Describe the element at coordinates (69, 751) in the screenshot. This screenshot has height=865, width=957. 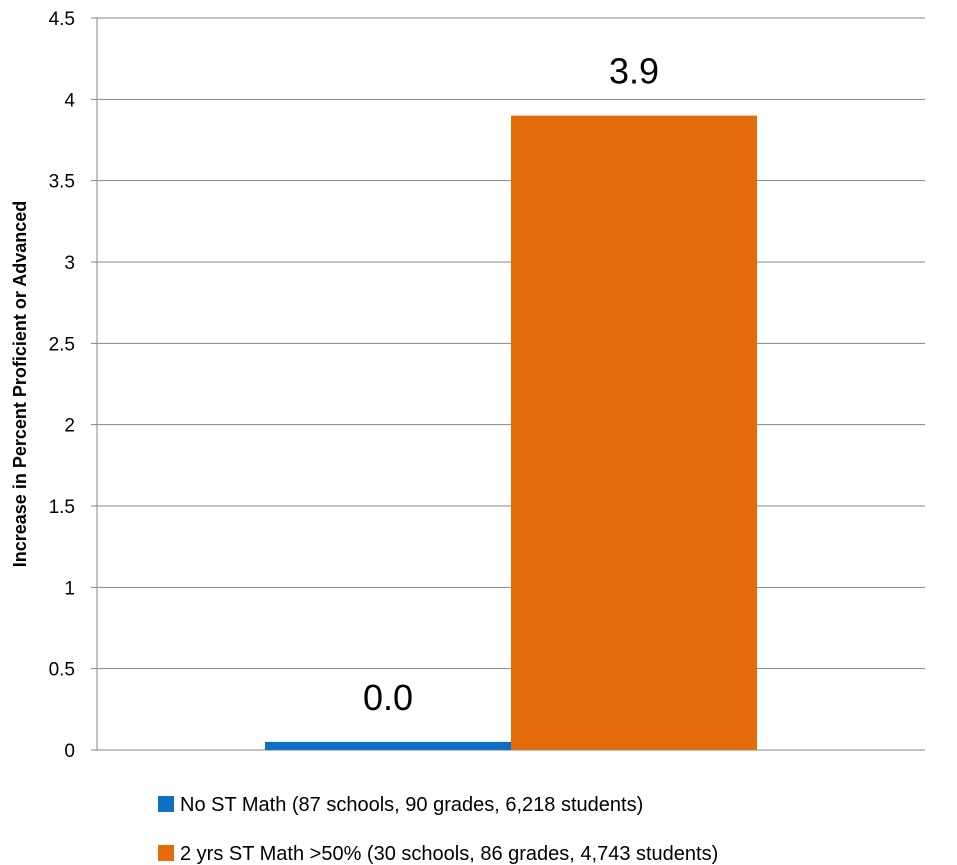
I see `y-tick-label: 0` at that location.